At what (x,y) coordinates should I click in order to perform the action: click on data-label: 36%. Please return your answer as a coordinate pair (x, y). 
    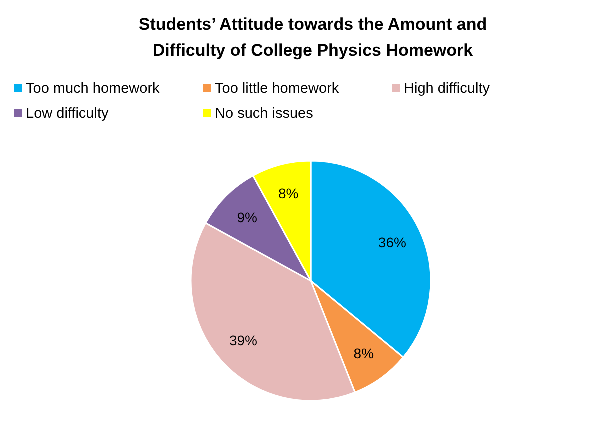
    Looking at the image, I should click on (392, 242).